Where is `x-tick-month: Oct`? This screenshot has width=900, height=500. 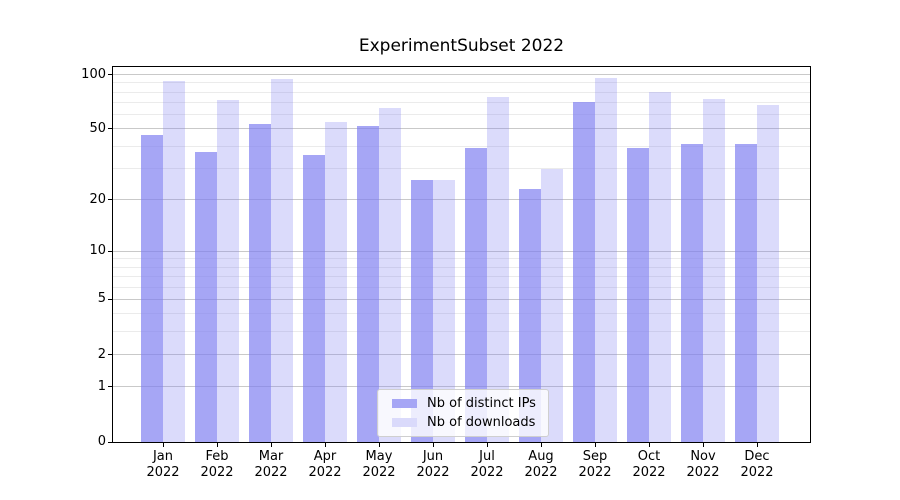 x-tick-month: Oct is located at coordinates (649, 456).